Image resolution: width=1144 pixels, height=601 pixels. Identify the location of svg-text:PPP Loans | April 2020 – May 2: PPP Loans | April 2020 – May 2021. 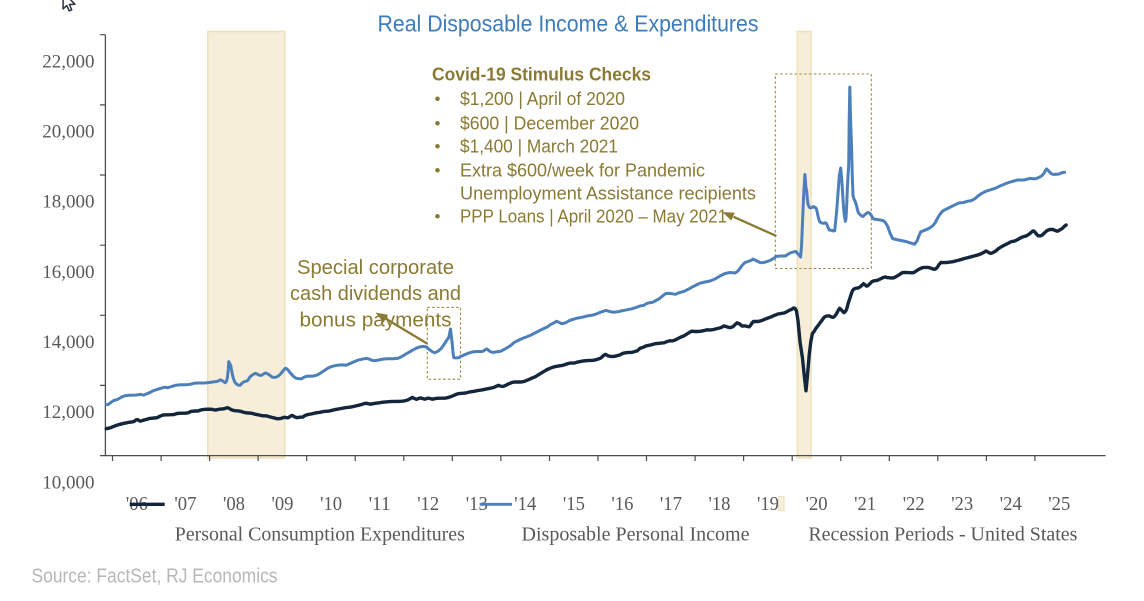
(593, 216).